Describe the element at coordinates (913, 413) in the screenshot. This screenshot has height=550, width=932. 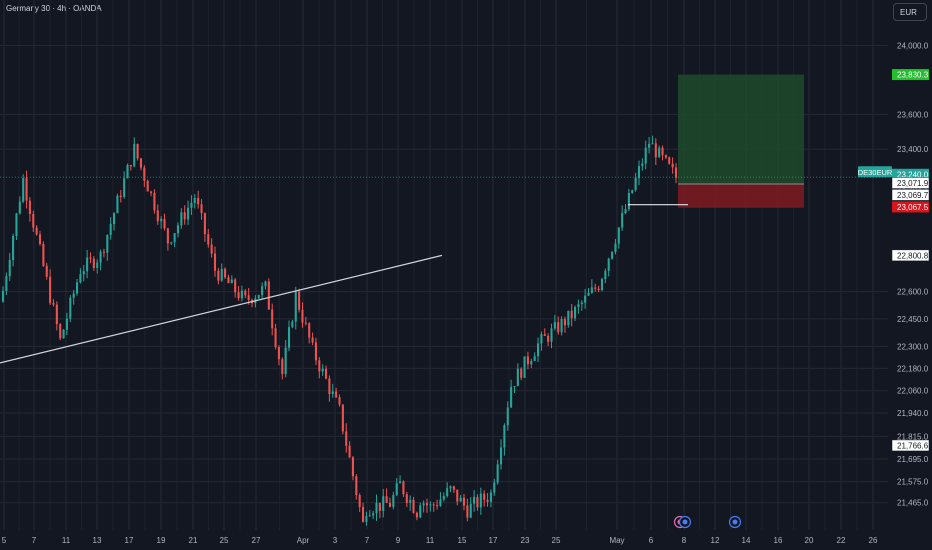
I see `y-tick-label: 21,940.0` at that location.